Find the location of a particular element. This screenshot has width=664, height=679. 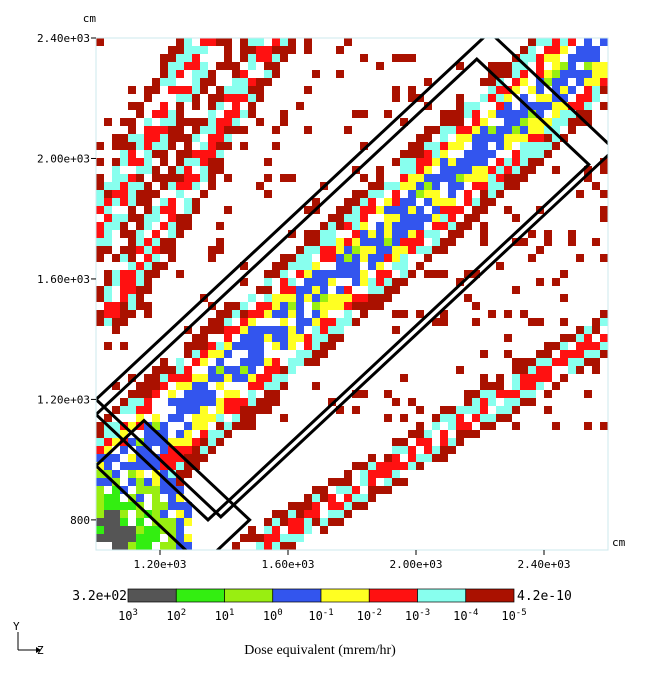

colorbar-tick-label: 10-5 is located at coordinates (513, 615).